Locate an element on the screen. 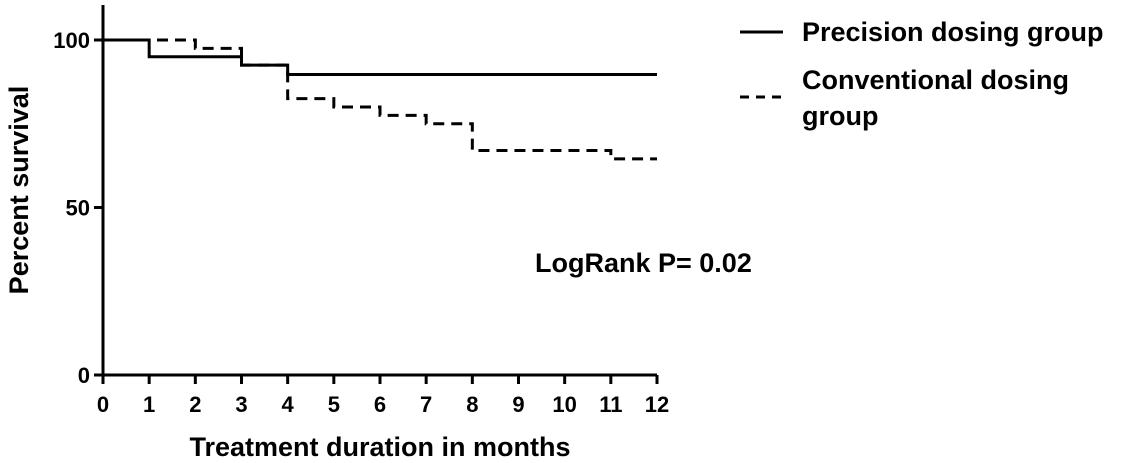 The width and height of the screenshot is (1143, 463). y-tick-label: 100 is located at coordinates (71, 40).